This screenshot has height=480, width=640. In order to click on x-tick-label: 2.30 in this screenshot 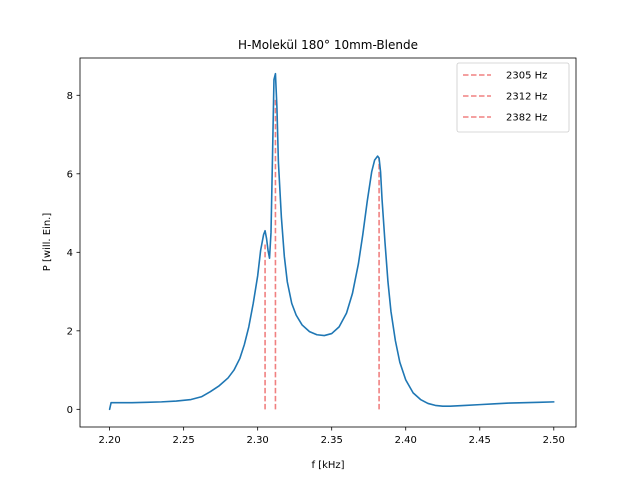, I will do `click(258, 440)`.